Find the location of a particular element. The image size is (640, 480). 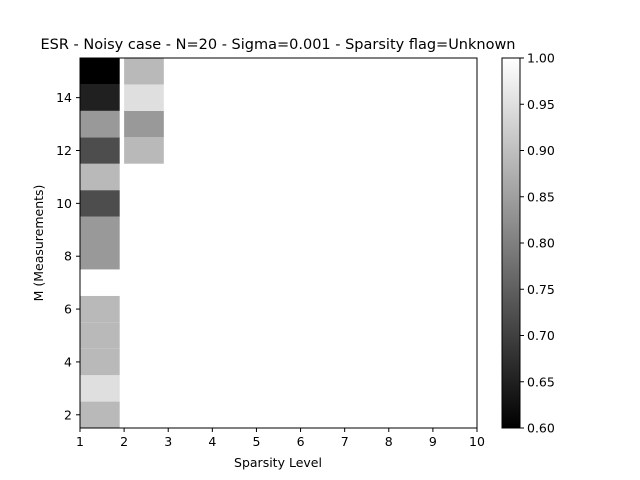

x-axis-label: Sparsity Level is located at coordinates (278, 462).